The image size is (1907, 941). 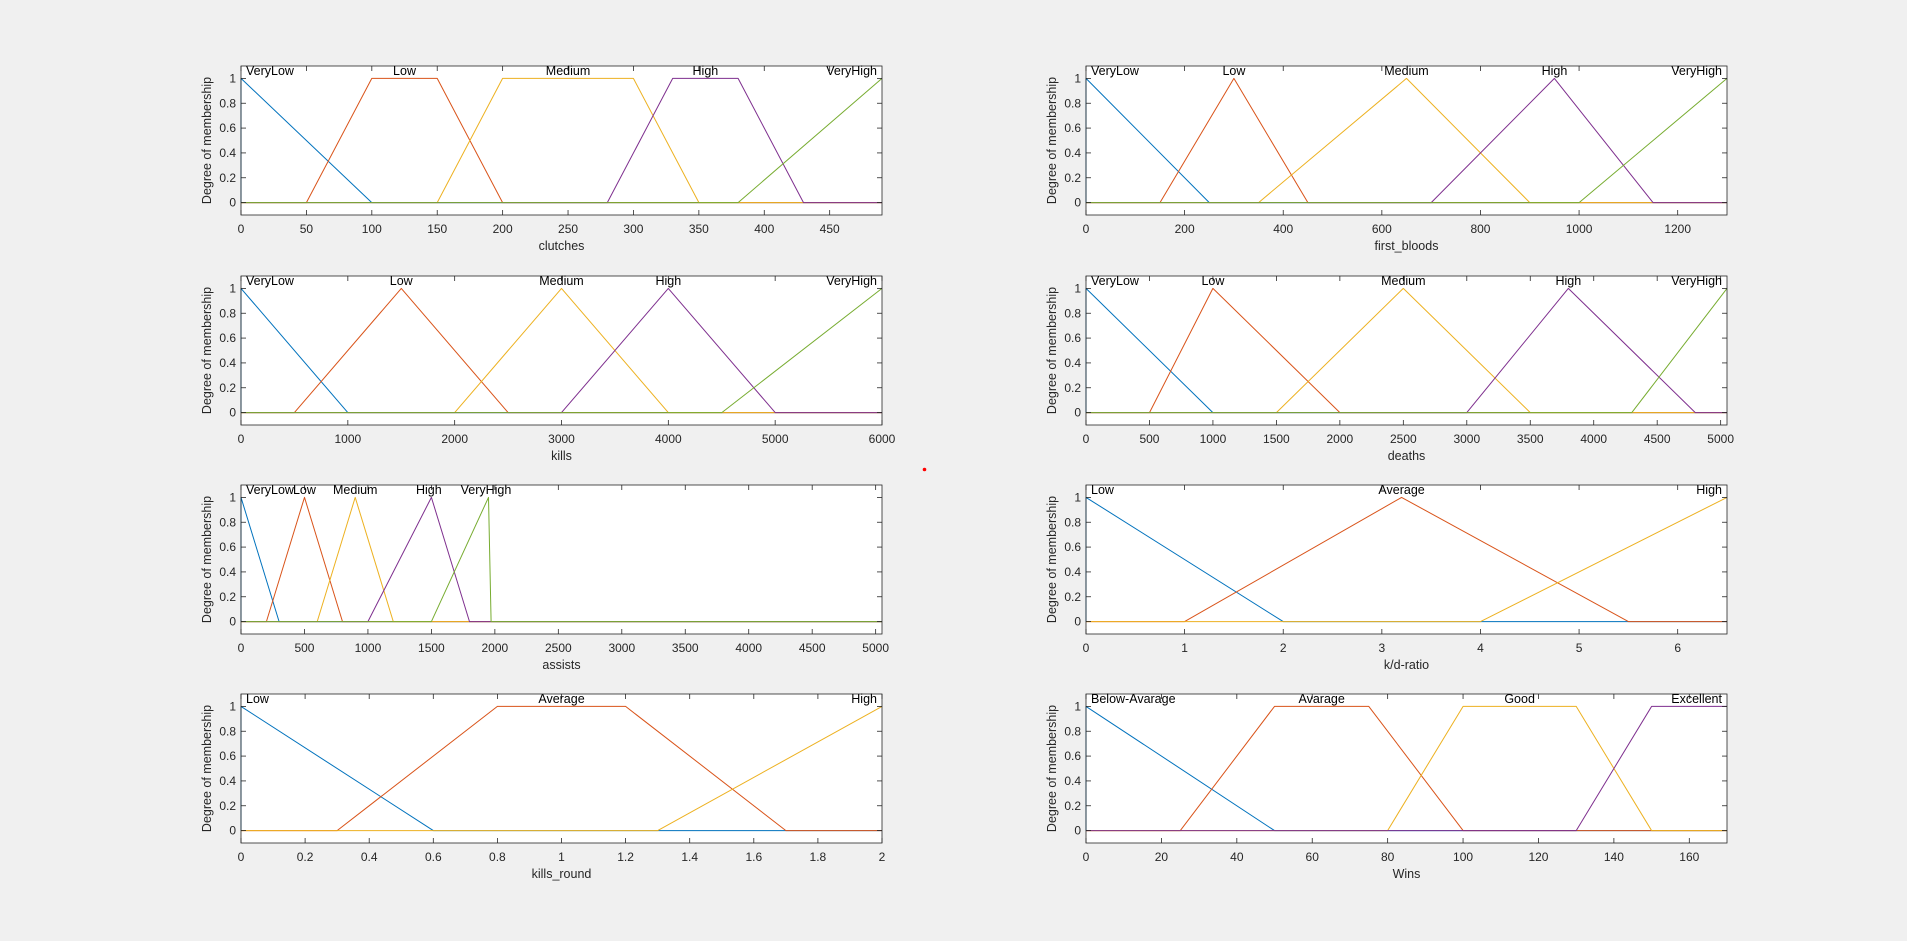 I want to click on x-tick-label: 1200, so click(x=1677, y=229).